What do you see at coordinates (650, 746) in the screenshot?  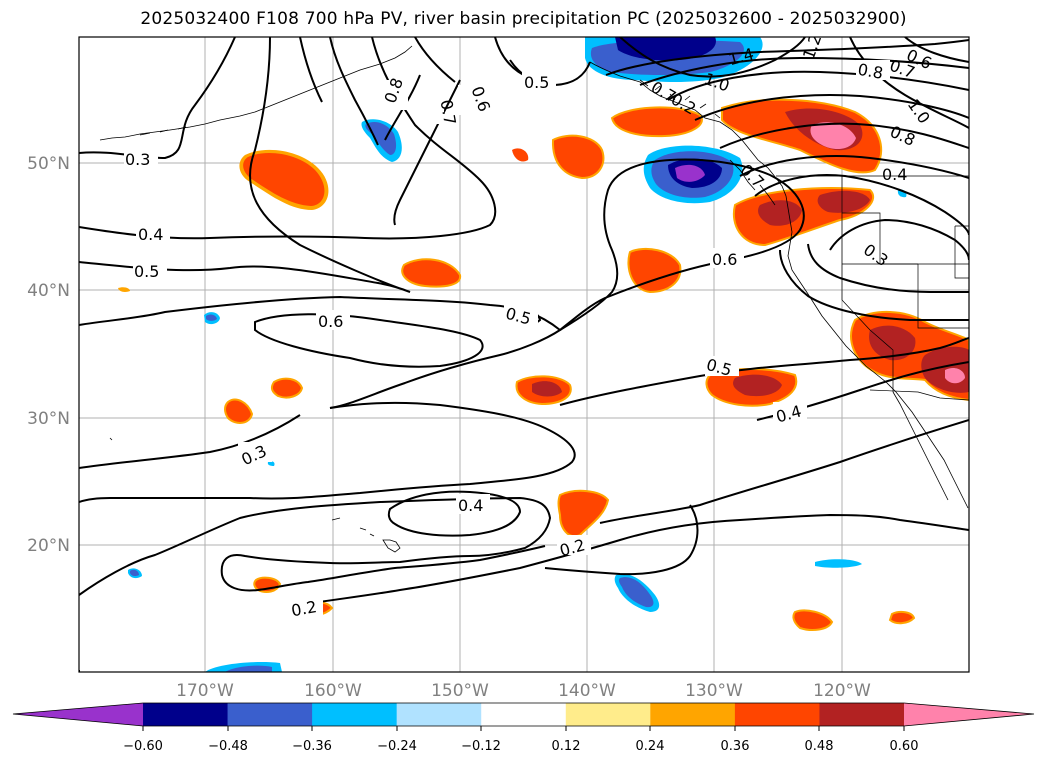 I see `colorbar-tick: 0.24` at bounding box center [650, 746].